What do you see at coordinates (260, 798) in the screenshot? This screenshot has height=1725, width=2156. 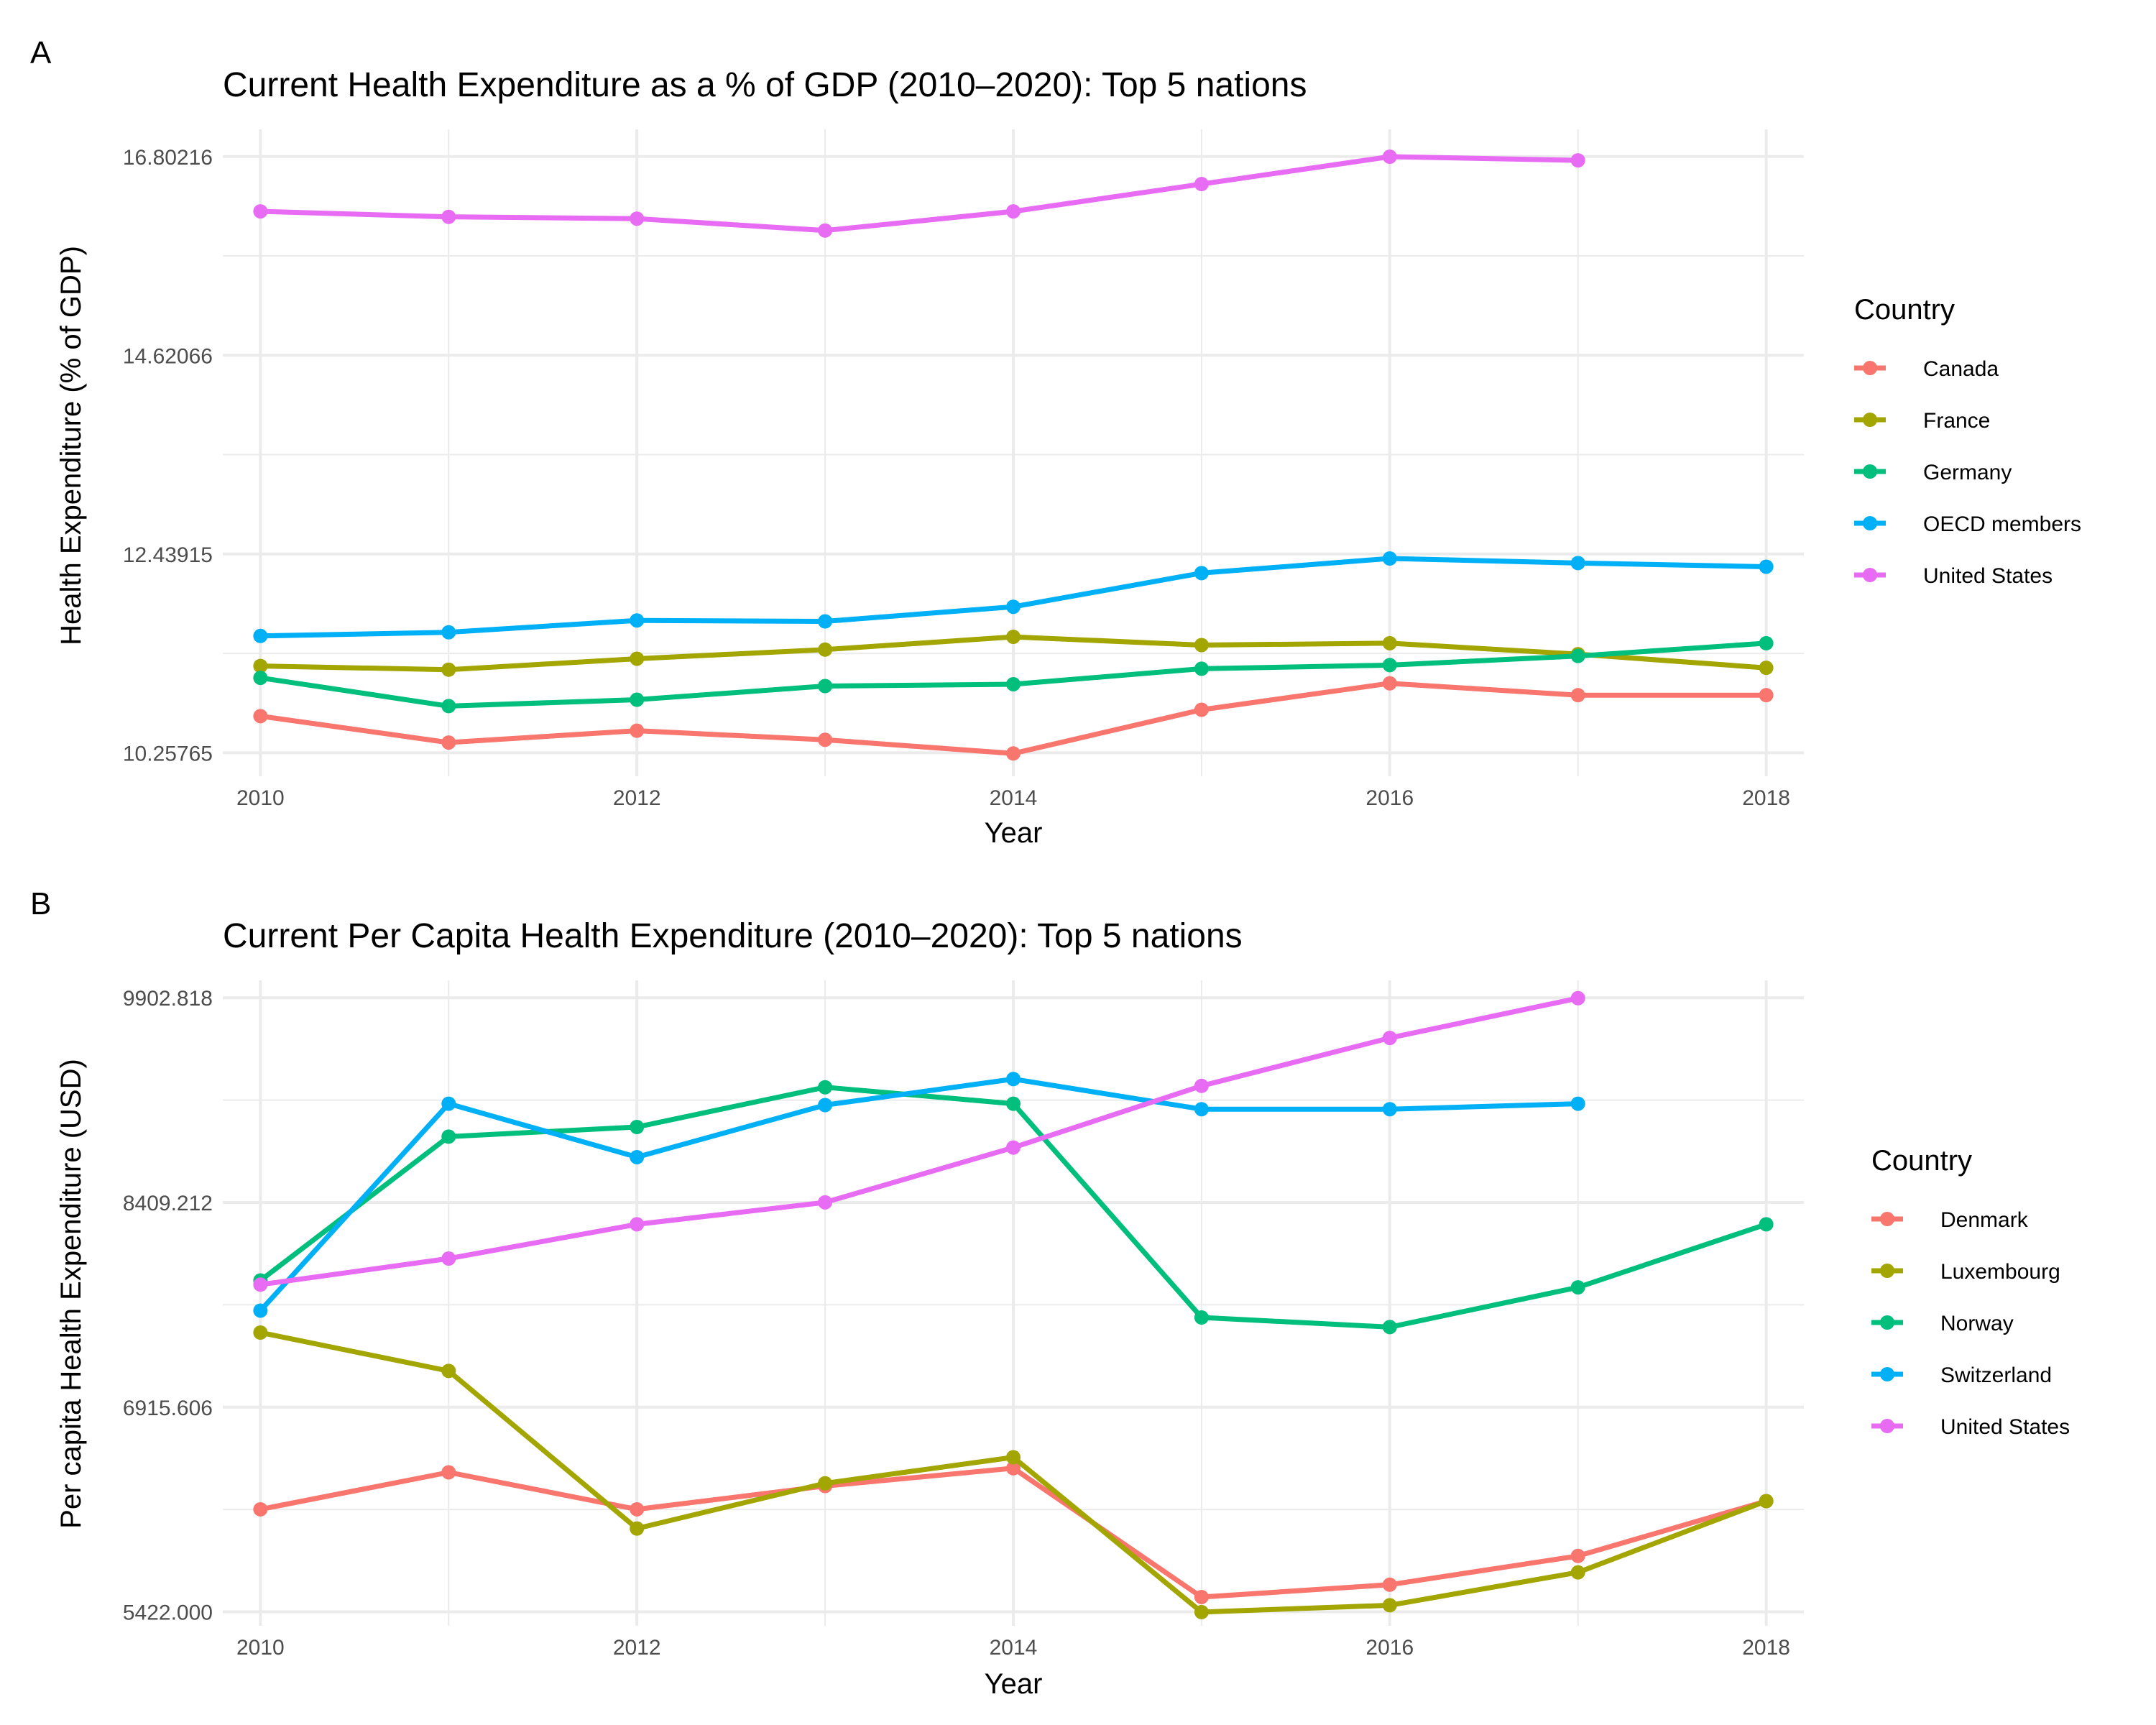 I see `panel-a-x-tick-label: 2010` at bounding box center [260, 798].